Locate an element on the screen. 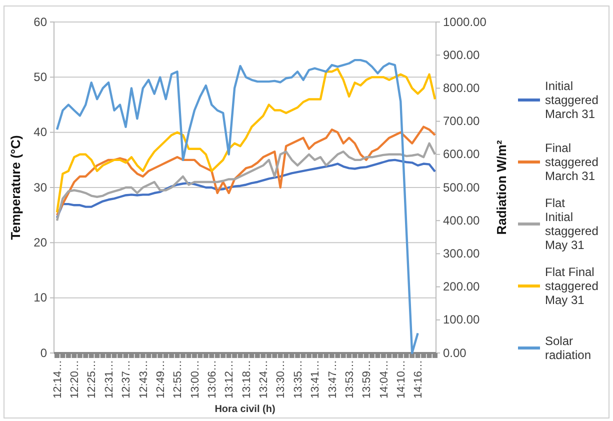  y-tick-label: 10 is located at coordinates (41, 297).